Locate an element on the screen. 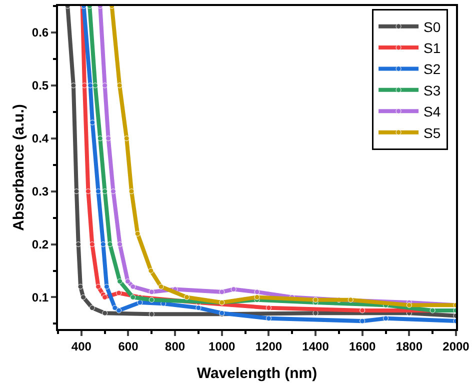 Image resolution: width=474 pixels, height=383 pixels. y-tick-label: 0.6 is located at coordinates (40, 33).